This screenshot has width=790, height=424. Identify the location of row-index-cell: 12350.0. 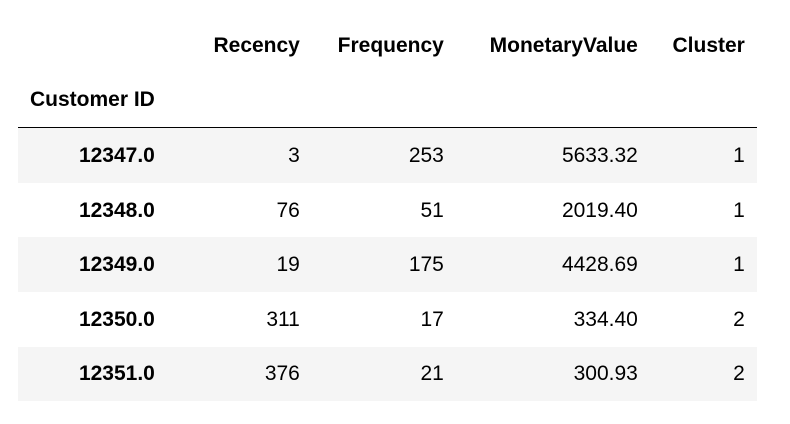
(116, 319).